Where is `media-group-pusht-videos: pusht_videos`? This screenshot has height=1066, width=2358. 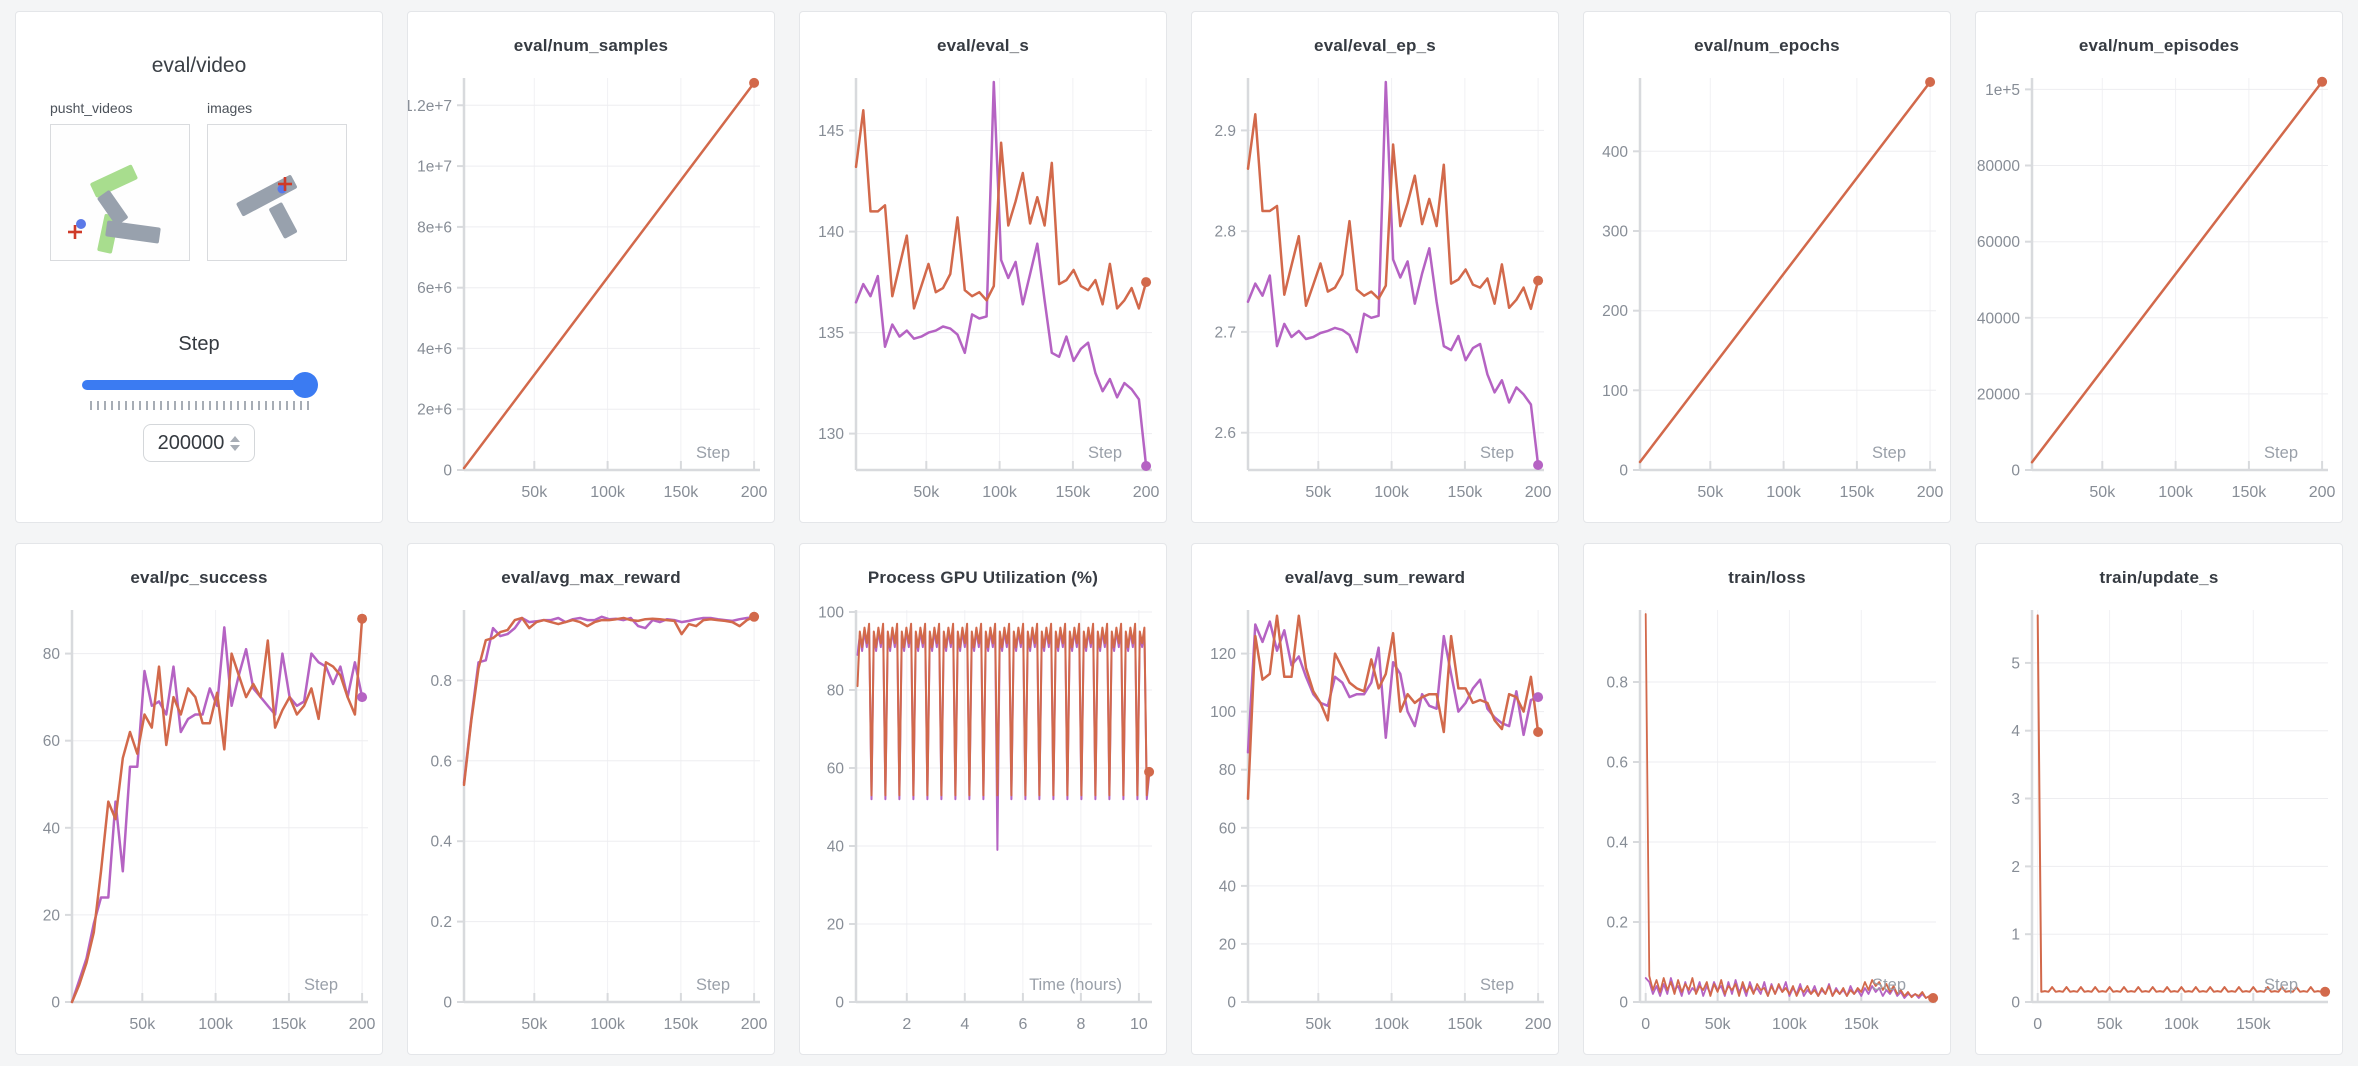 media-group-pusht-videos: pusht_videos is located at coordinates (120, 180).